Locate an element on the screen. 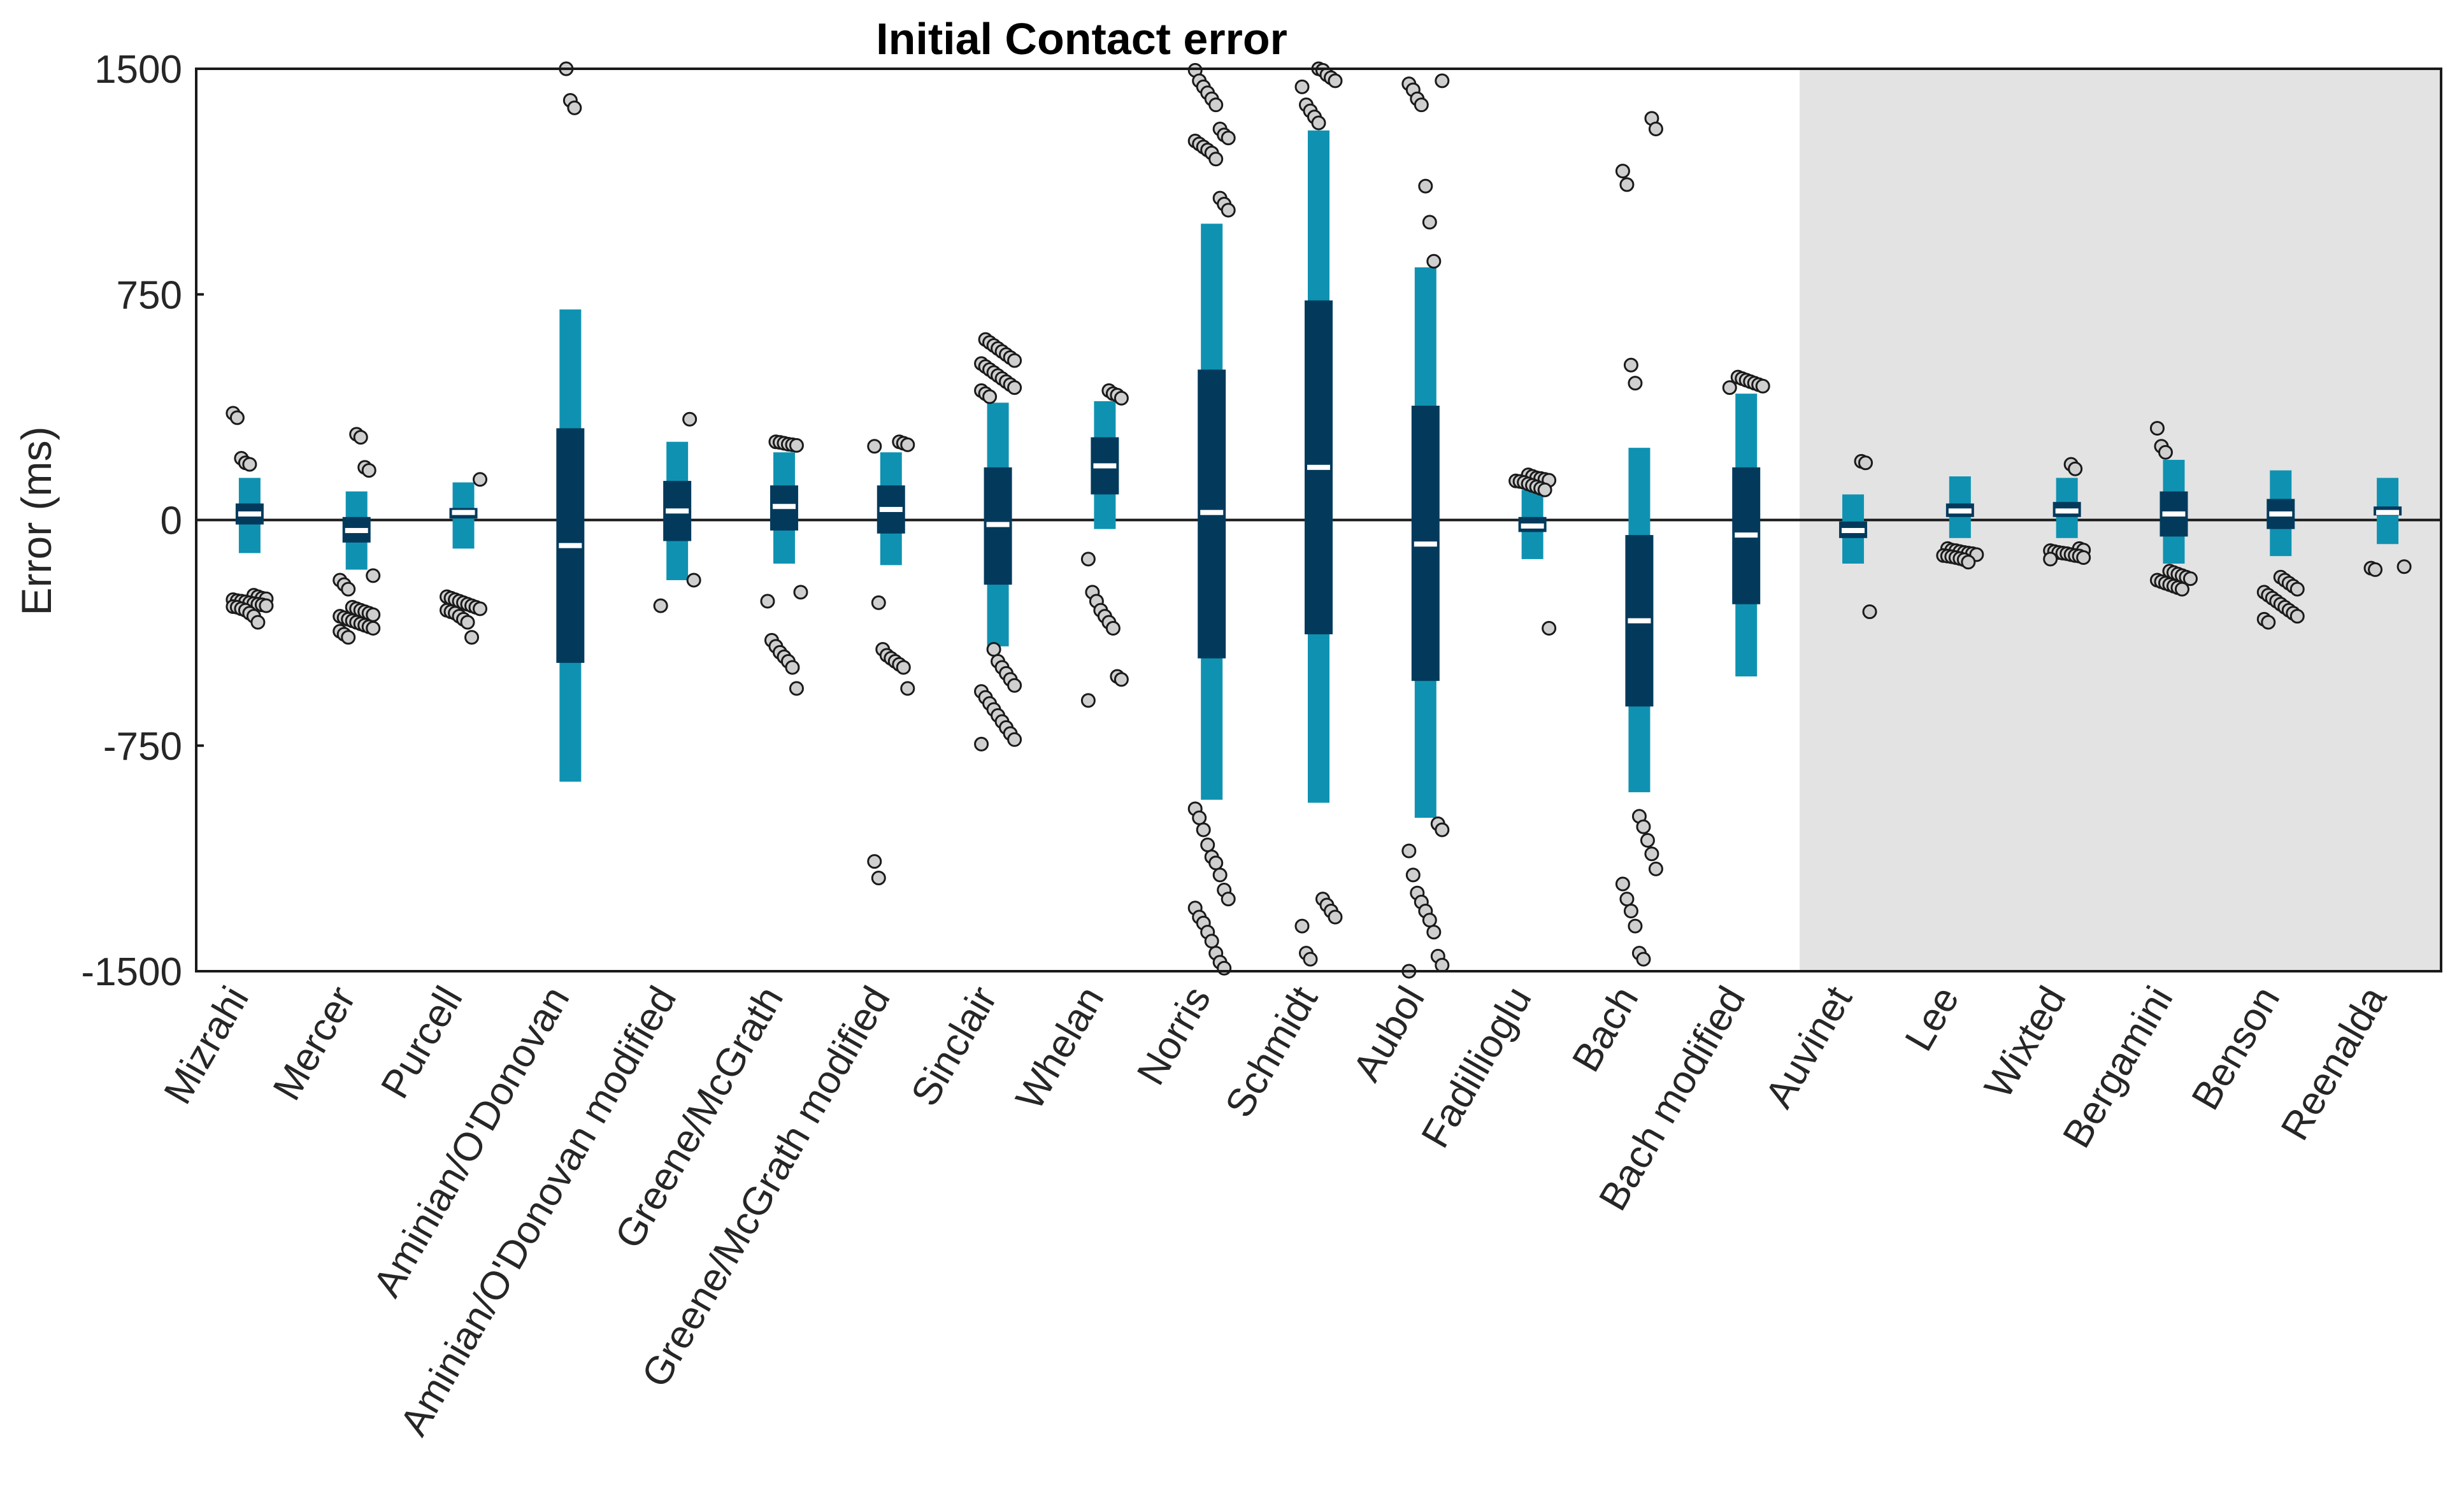 The height and width of the screenshot is (1503, 2464). median-marker-whelan is located at coordinates (1105, 466).